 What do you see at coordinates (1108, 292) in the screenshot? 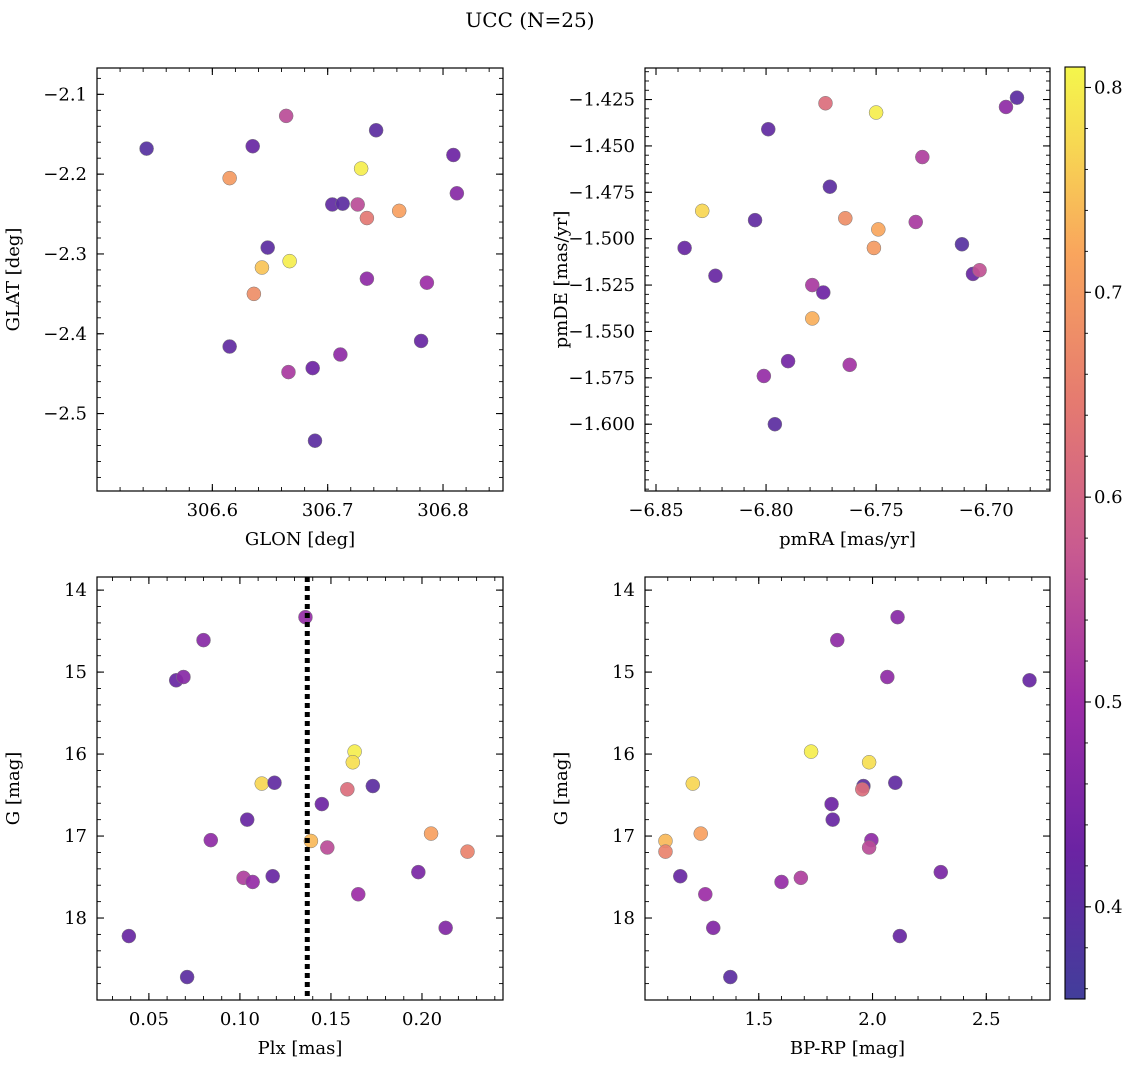
I see `colorbar-tick-label: 0.7` at bounding box center [1108, 292].